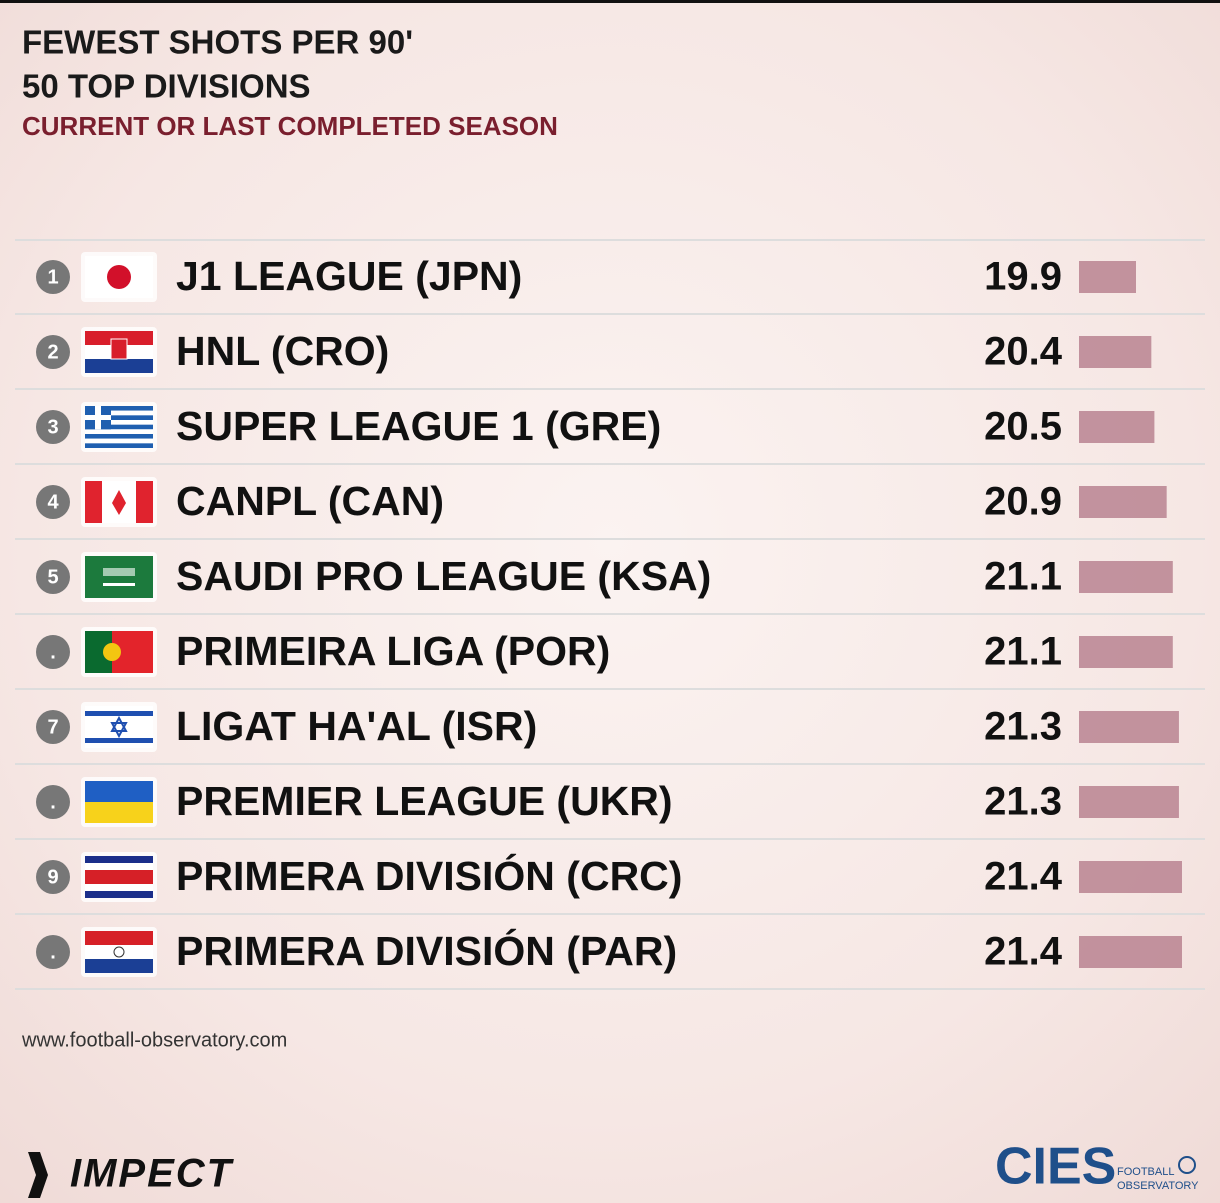  Describe the element at coordinates (424, 801) in the screenshot. I see `league-name: PREMIER LEAGUE (UKR)` at that location.